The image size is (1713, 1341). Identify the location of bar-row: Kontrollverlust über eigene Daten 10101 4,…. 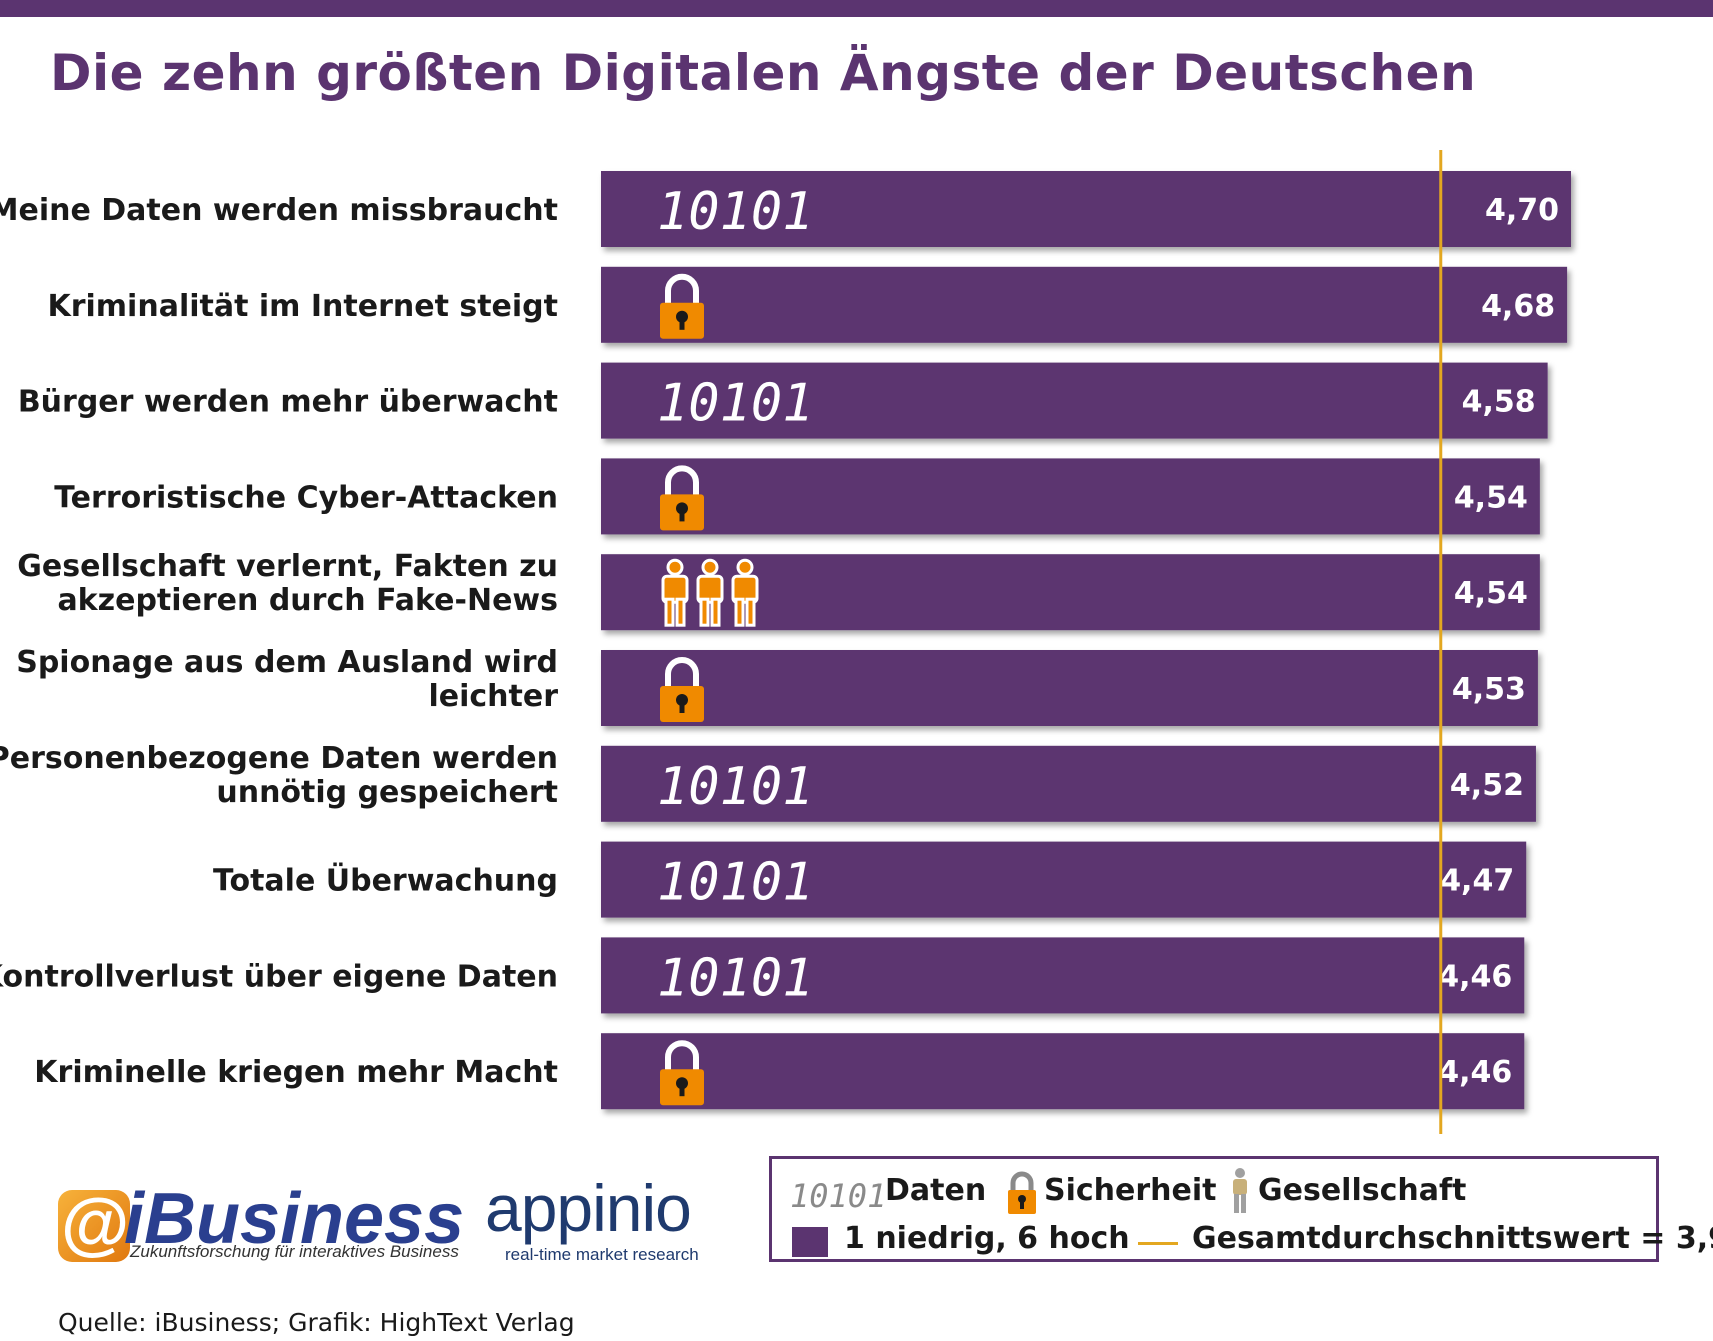
(762, 975).